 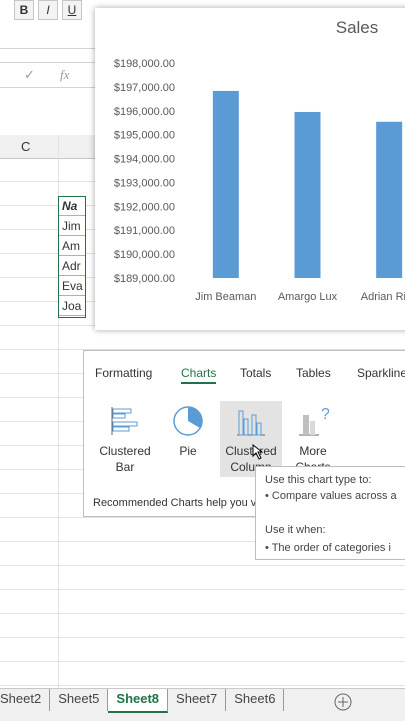 What do you see at coordinates (381, 373) in the screenshot?
I see `tab: Sparklines` at bounding box center [381, 373].